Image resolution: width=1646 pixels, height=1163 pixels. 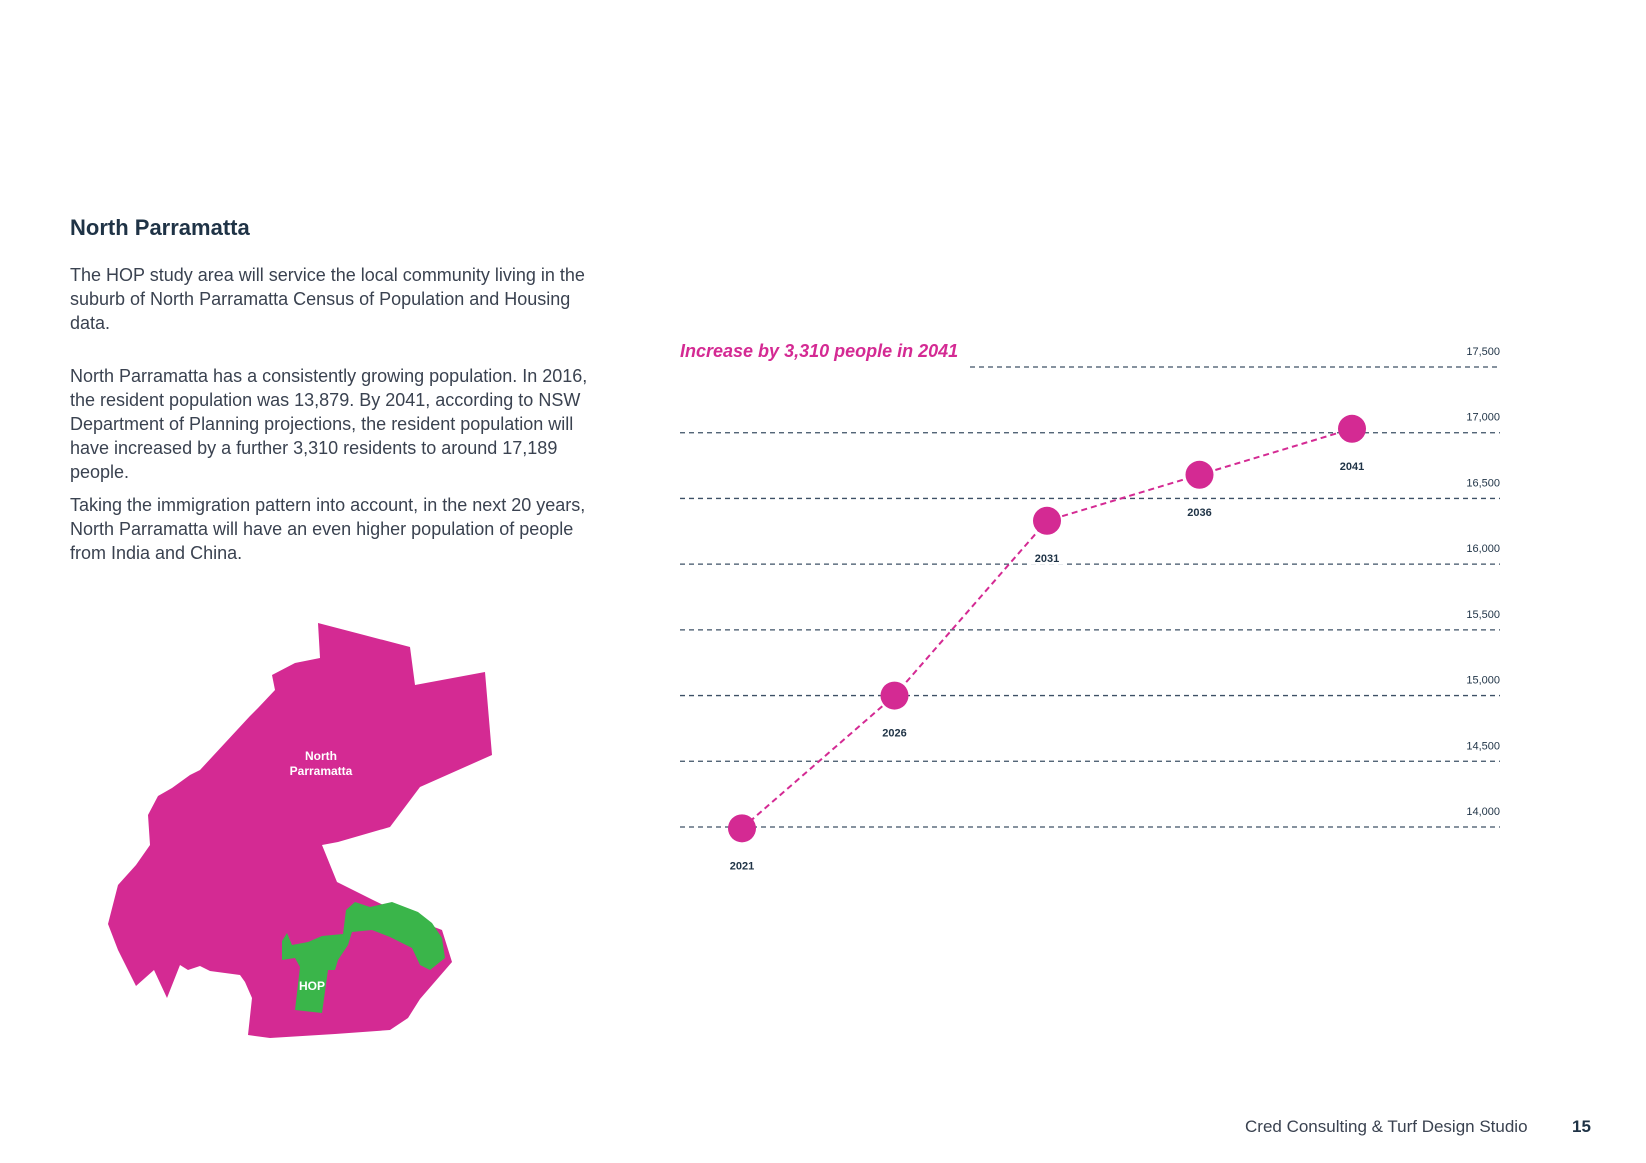 What do you see at coordinates (1483, 812) in the screenshot?
I see `y-tick-label: 14,000` at bounding box center [1483, 812].